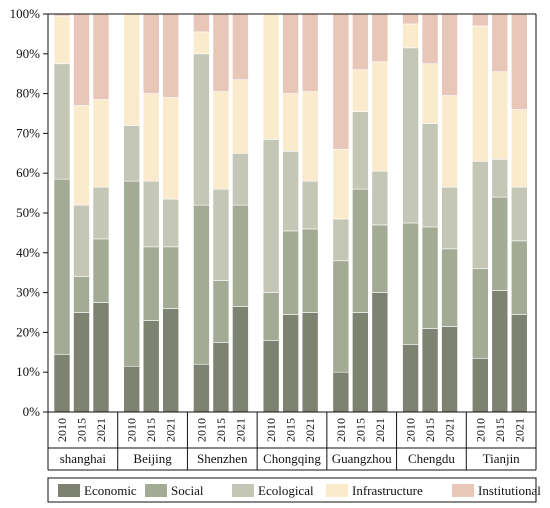 The height and width of the screenshot is (508, 550). What do you see at coordinates (387, 490) in the screenshot?
I see `legend-label: Infrastructure` at bounding box center [387, 490].